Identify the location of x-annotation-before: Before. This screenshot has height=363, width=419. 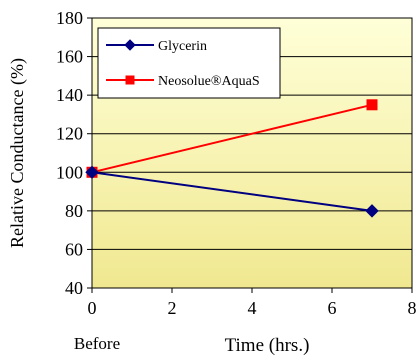
(97, 343).